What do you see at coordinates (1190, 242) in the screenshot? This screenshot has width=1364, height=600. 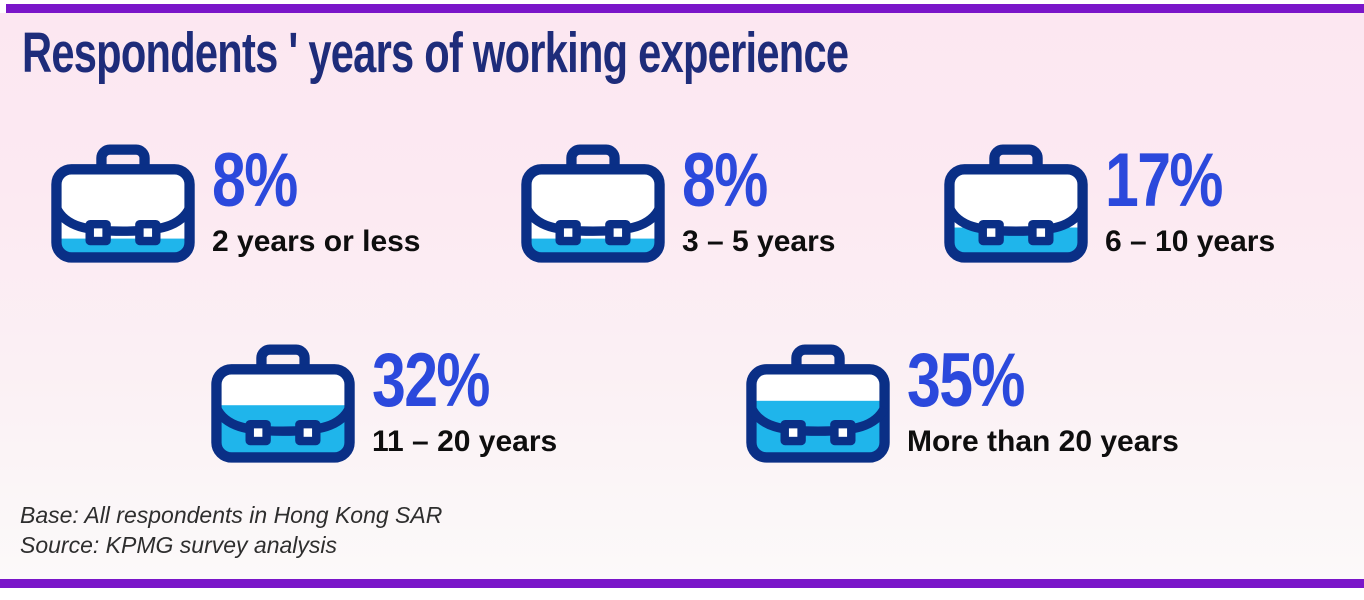 I see `category-label: 6 – 10 years` at bounding box center [1190, 242].